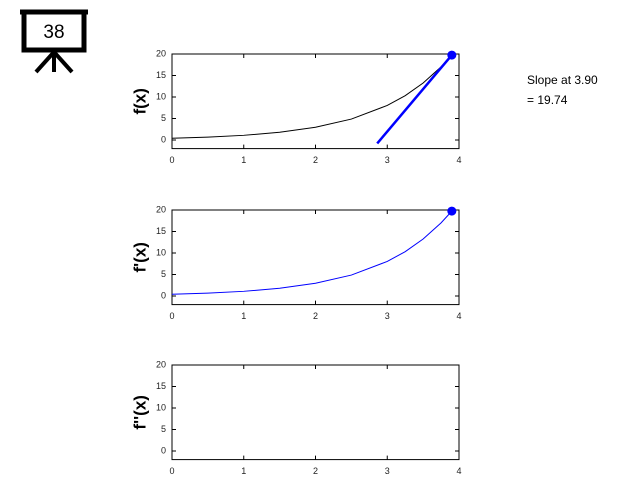 This screenshot has height=482, width=636. Describe the element at coordinates (562, 80) in the screenshot. I see `annotation: Slope at 3.90` at that location.